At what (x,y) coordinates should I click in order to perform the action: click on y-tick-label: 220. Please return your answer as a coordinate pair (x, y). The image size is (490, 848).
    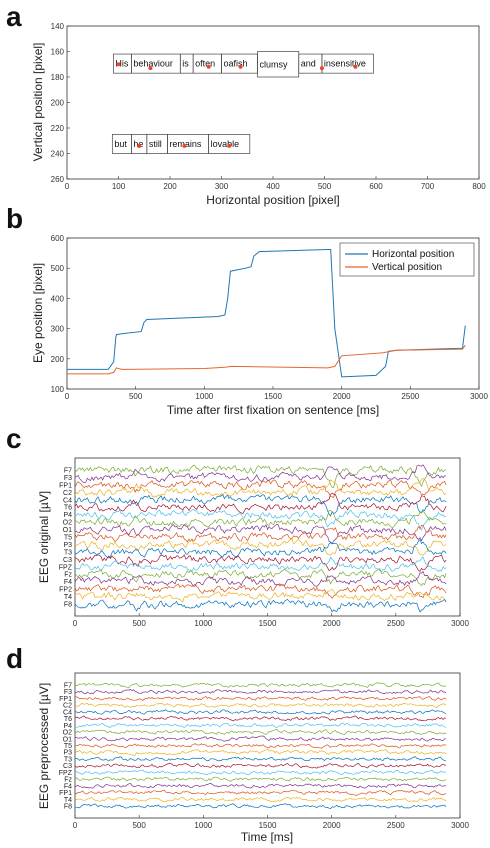
    Looking at the image, I should click on (58, 128).